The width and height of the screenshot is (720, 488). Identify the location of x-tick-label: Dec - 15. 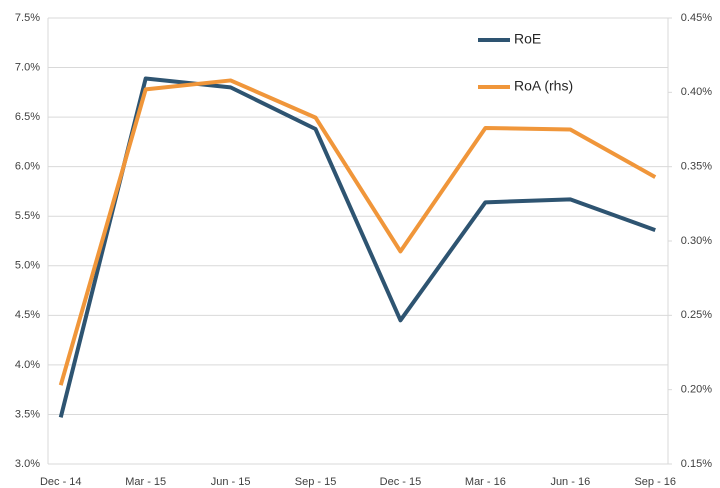
(401, 482).